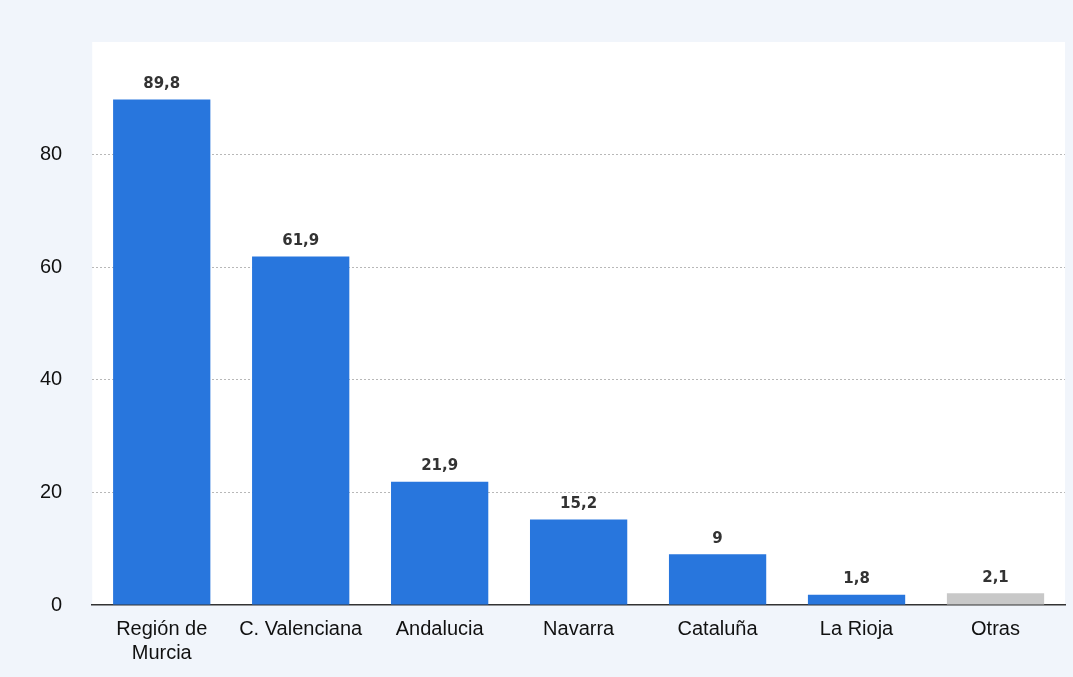  Describe the element at coordinates (995, 627) in the screenshot. I see `x-tick-label: Otras` at that location.